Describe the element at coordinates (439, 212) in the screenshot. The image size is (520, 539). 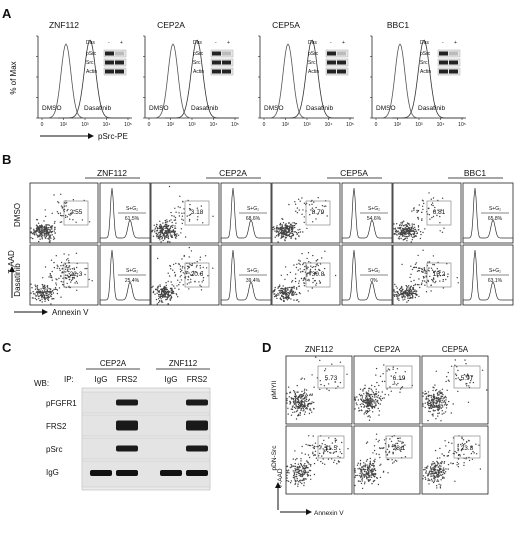
I see `panel-b-gate-value: 6.81` at that location.